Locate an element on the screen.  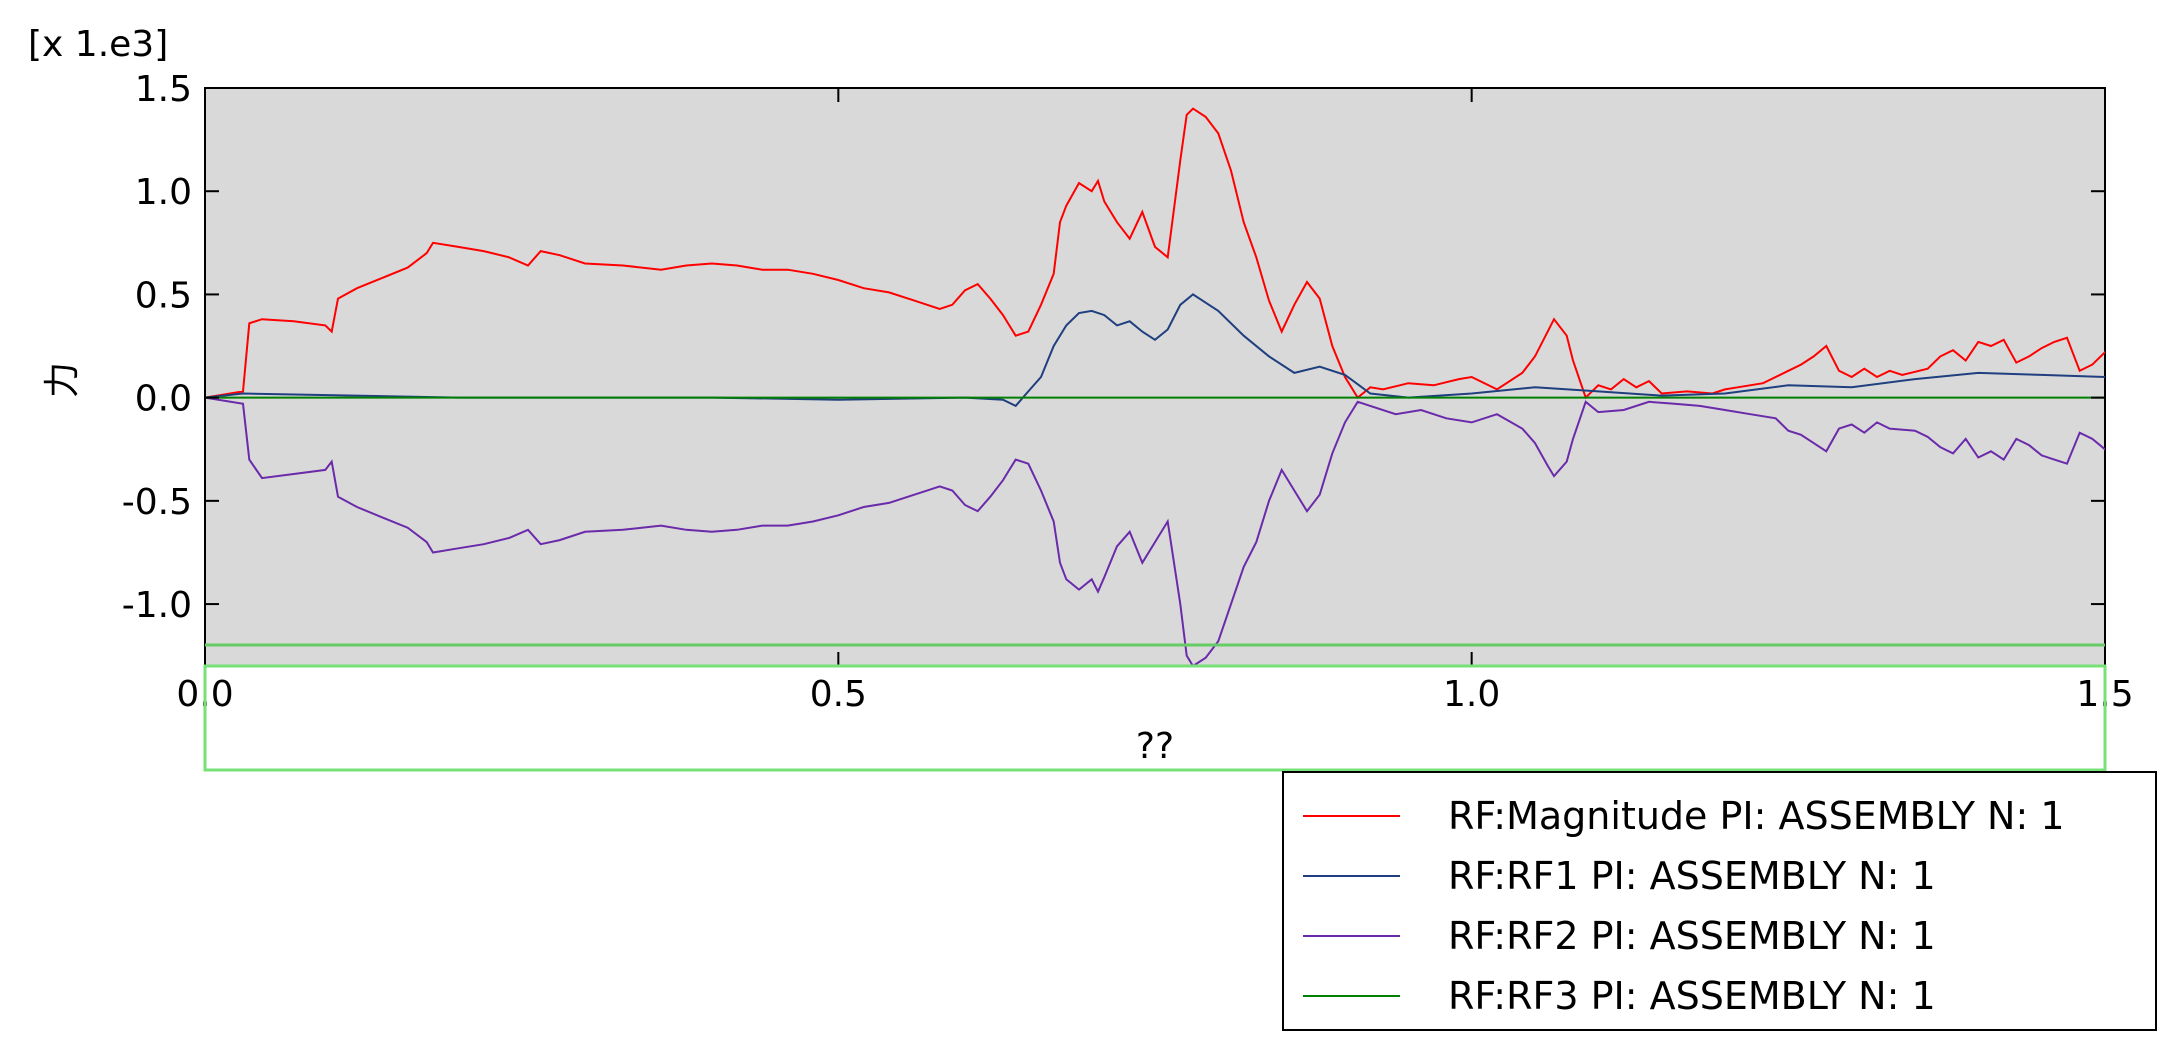
legend-label-2: RF:RF1 PI: ASSEMBLY N: 1 is located at coordinates (1692, 876).